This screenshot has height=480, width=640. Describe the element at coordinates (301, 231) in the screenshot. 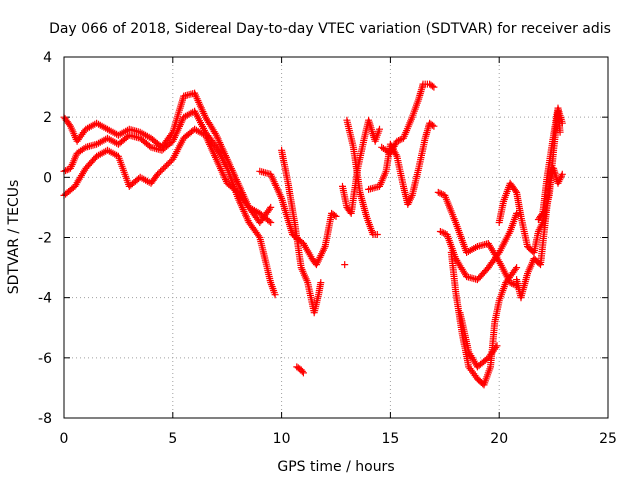

I see `series-track-e` at that location.